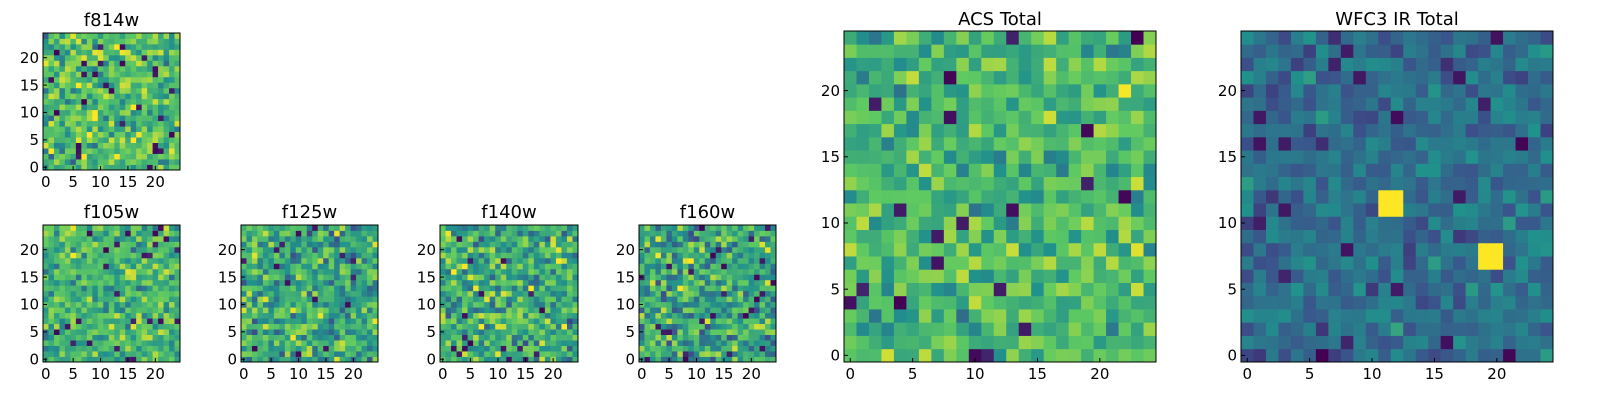 The height and width of the screenshot is (400, 1600). What do you see at coordinates (353, 374) in the screenshot?
I see `x-tick-label: 20` at bounding box center [353, 374].